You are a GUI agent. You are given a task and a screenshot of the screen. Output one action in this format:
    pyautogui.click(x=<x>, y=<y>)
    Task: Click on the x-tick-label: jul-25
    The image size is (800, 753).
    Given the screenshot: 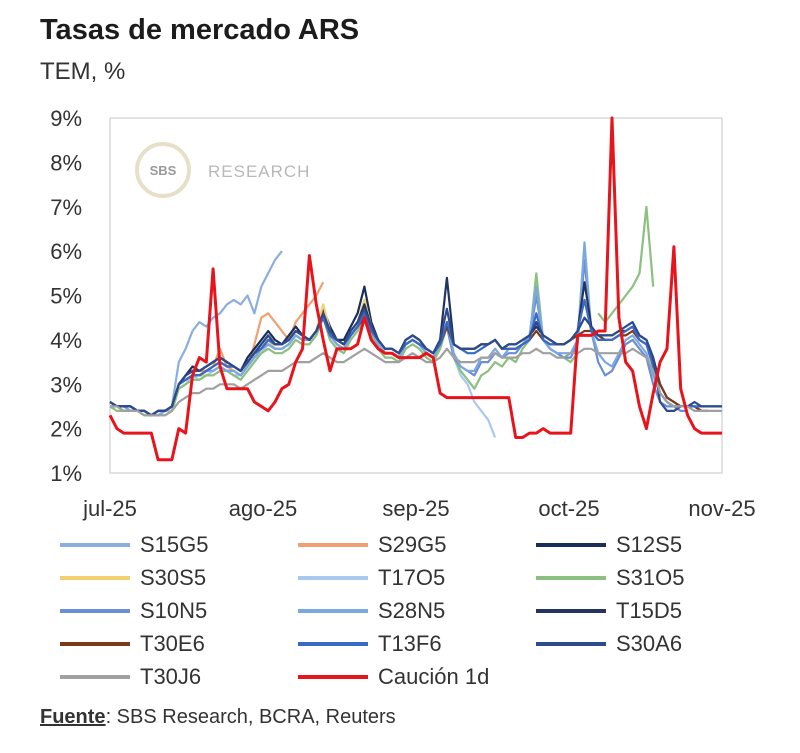 What is the action you would take?
    pyautogui.click(x=109, y=508)
    